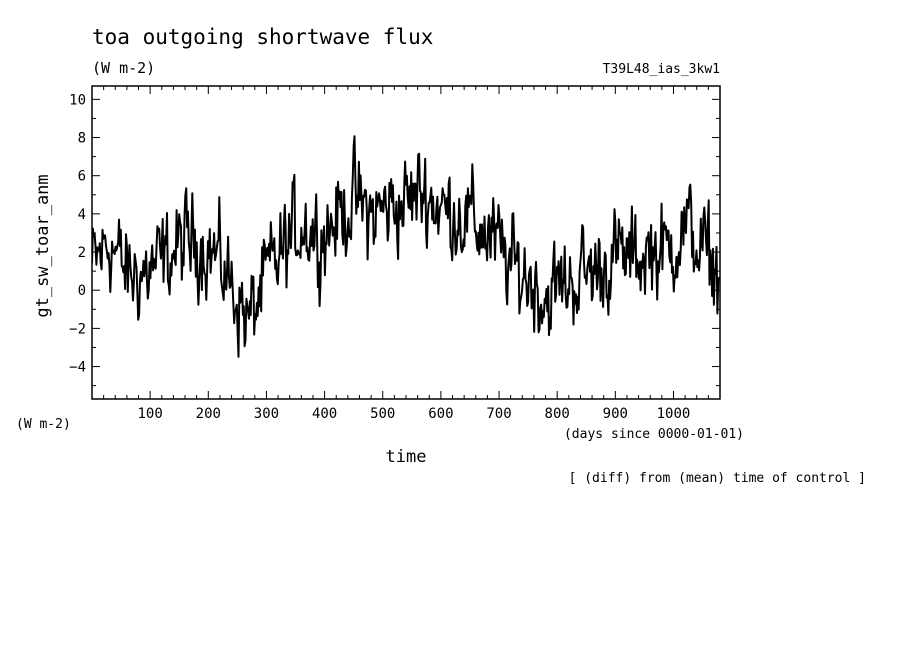 The width and height of the screenshot is (904, 654). Describe the element at coordinates (382, 414) in the screenshot. I see `x-tick-label: 500` at that location.